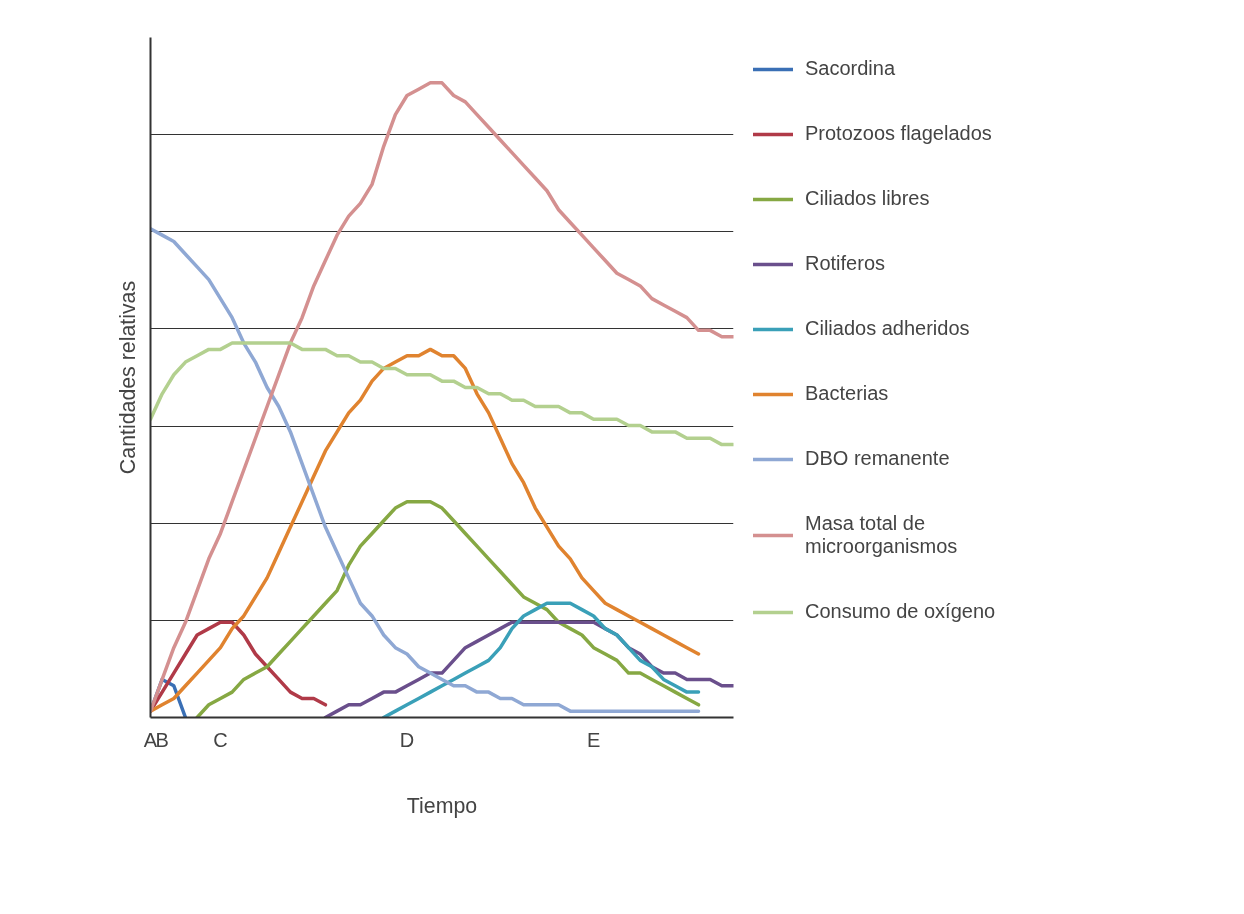 This screenshot has height=914, width=1244. I want to click on legend-label: Protozoos flagelados, so click(898, 133).